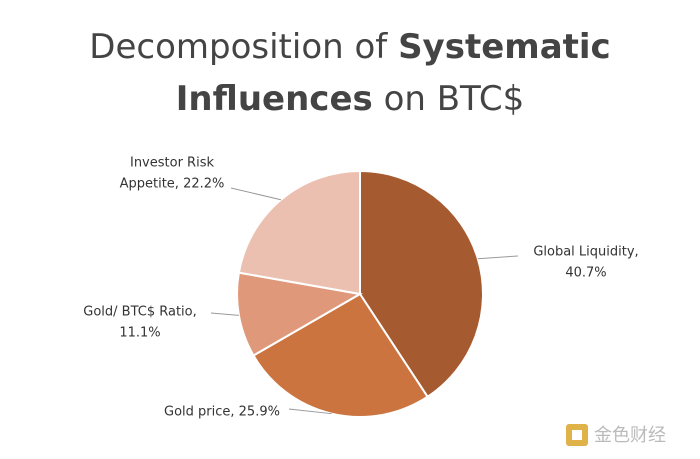 The width and height of the screenshot is (700, 459). What do you see at coordinates (140, 312) in the screenshot?
I see `data-label: Gold/ BTC$ Ratio,` at bounding box center [140, 312].